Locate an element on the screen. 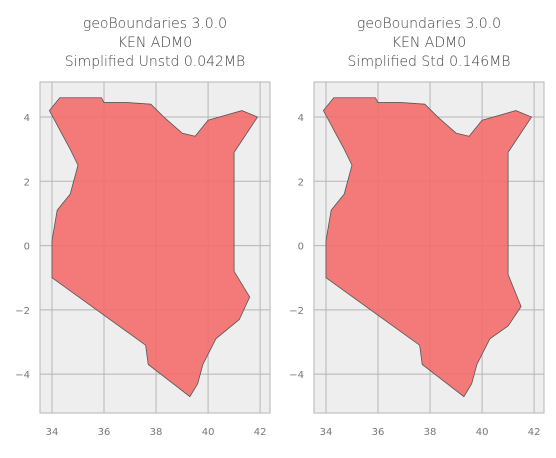  title-line: Simplified Std 0.146MB is located at coordinates (429, 62).